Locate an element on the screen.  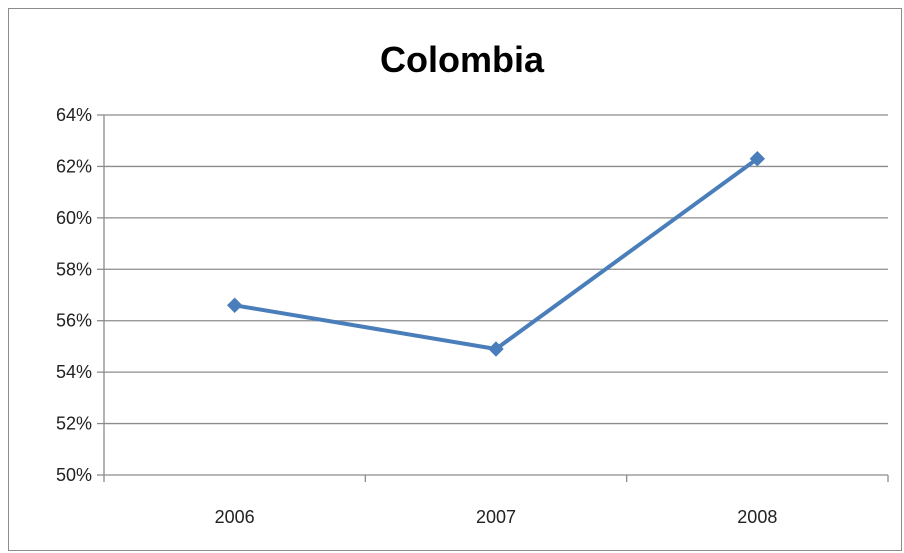
y-axis-ticks: 50% 52% 54% 56% 58% 60% 62% 64% is located at coordinates (80, 295).